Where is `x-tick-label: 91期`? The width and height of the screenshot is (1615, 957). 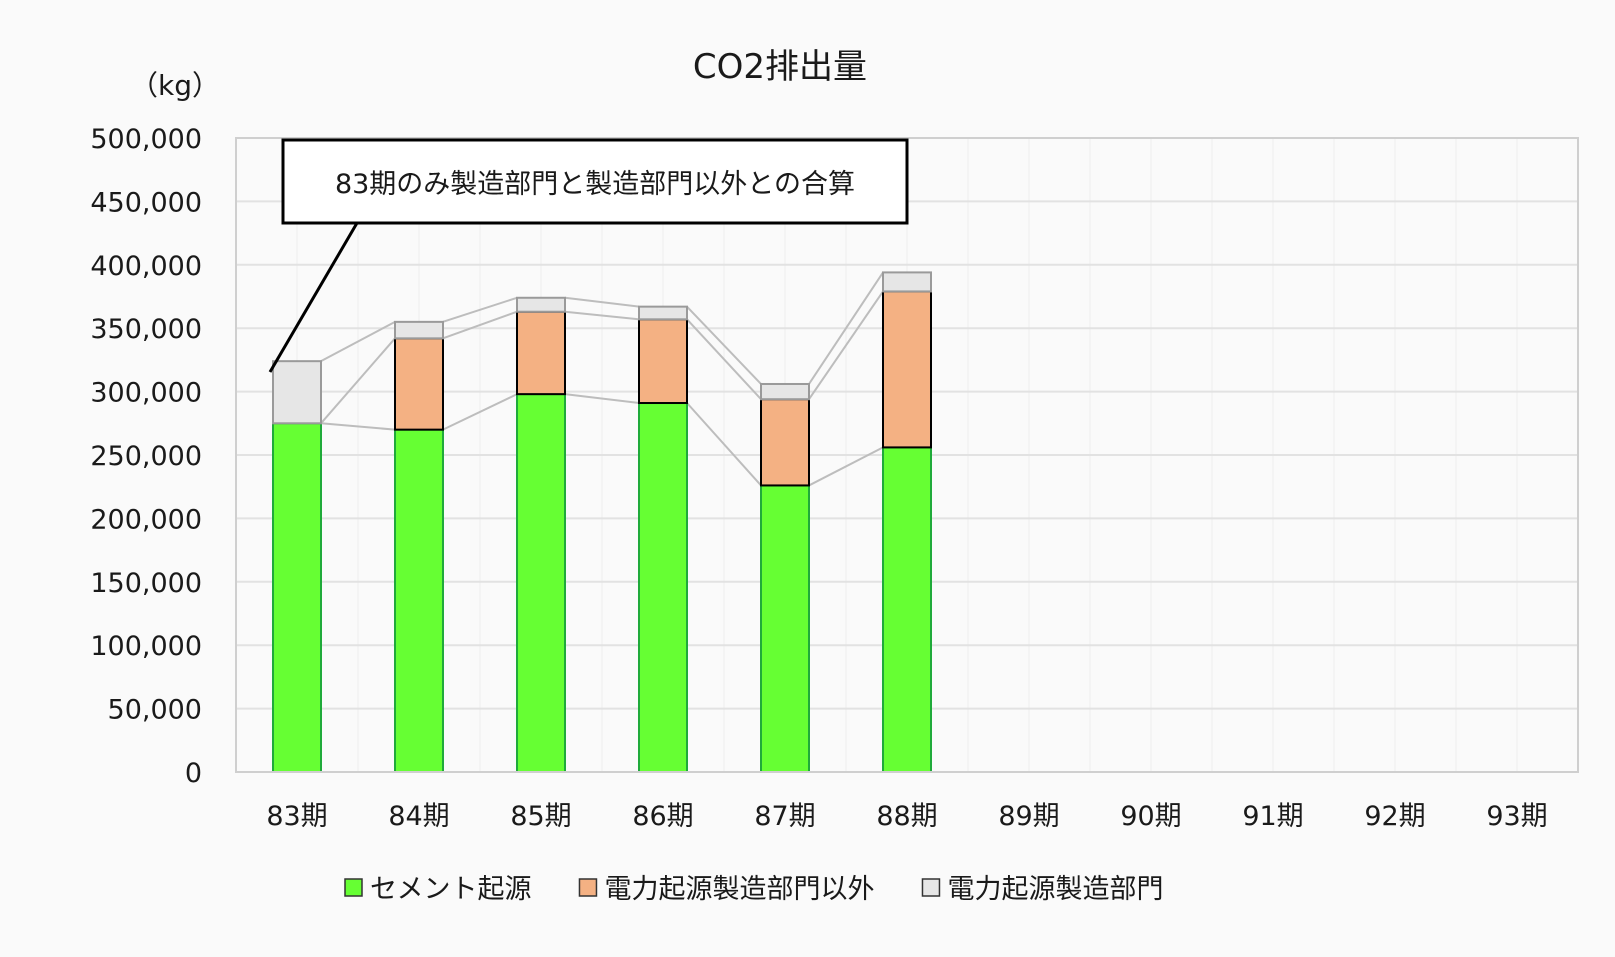
x-tick-label: 91期 is located at coordinates (1272, 816).